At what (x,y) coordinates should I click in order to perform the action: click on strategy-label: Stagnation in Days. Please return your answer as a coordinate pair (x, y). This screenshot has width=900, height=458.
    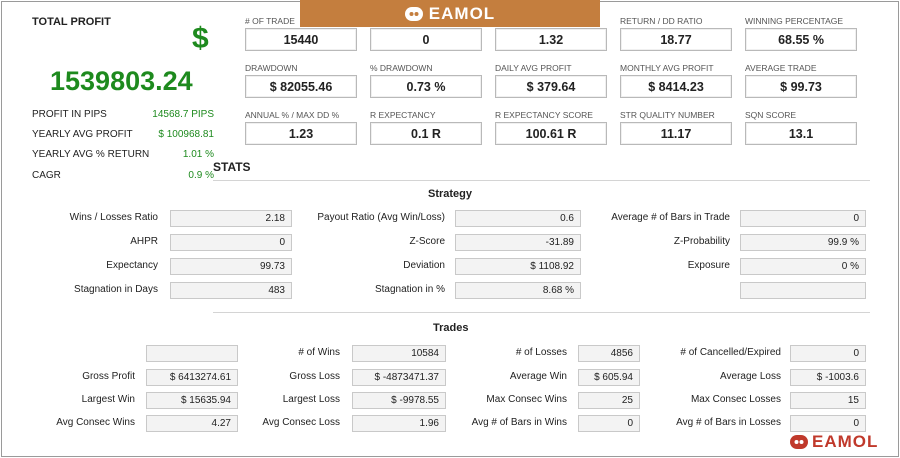
    Looking at the image, I should click on (116, 289).